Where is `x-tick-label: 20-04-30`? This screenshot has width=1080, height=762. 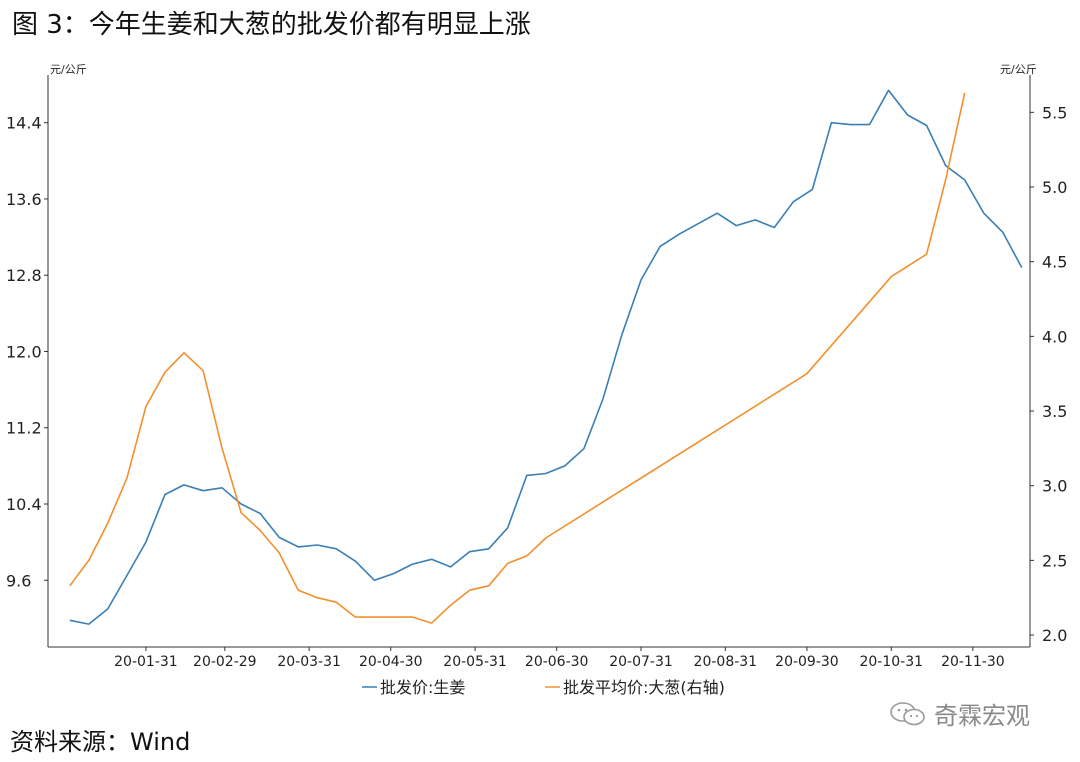 x-tick-label: 20-04-30 is located at coordinates (391, 662).